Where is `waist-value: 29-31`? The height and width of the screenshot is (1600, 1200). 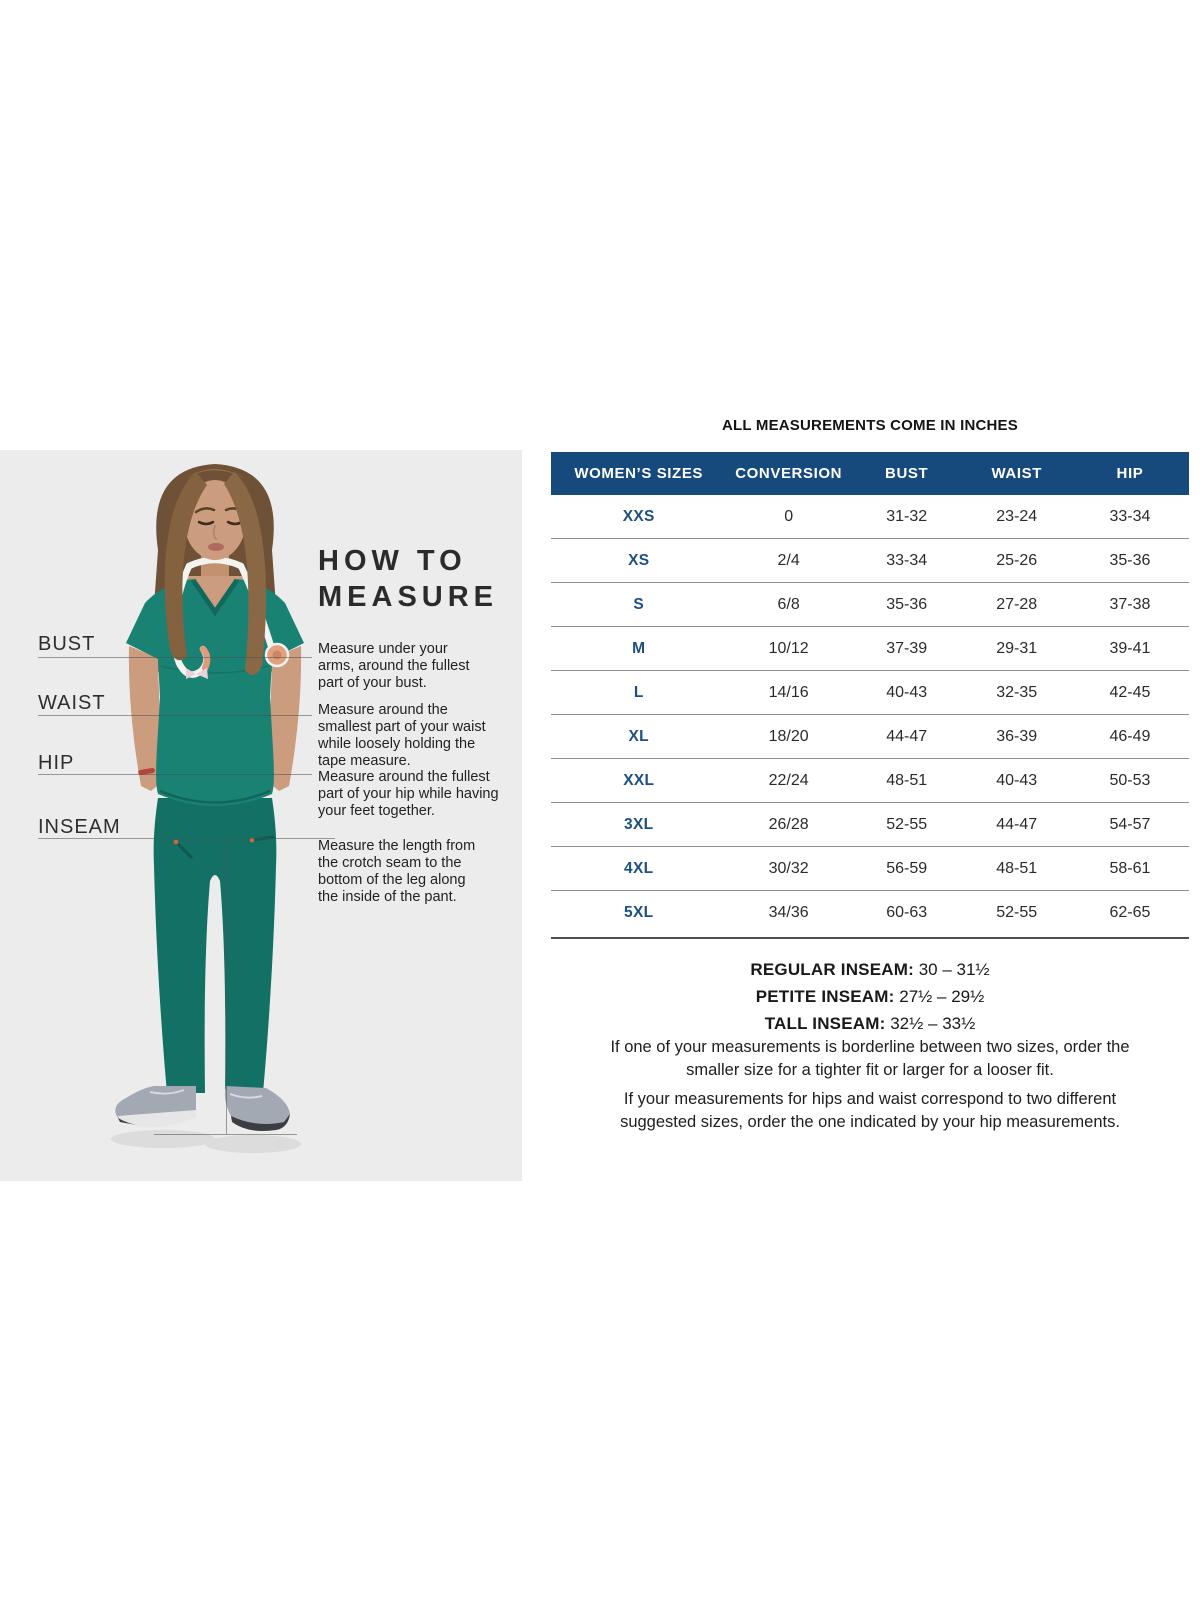
waist-value: 29-31 is located at coordinates (1017, 648).